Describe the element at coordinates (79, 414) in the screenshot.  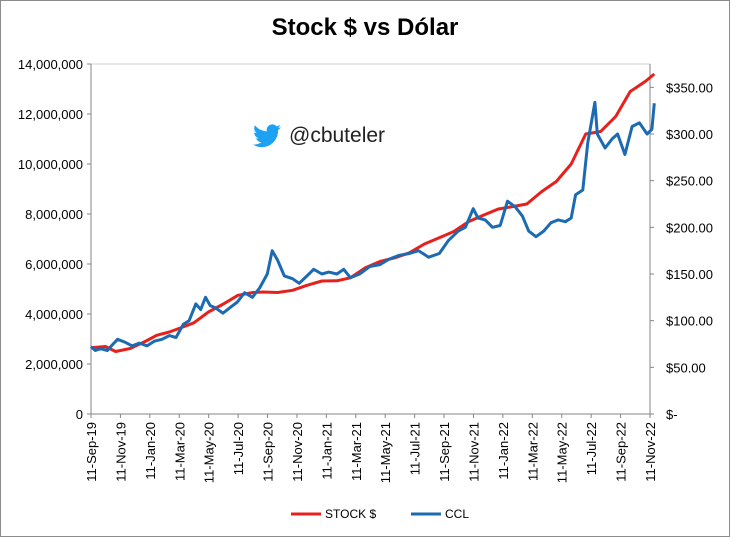
I see `y-left-tick-label: 0` at that location.